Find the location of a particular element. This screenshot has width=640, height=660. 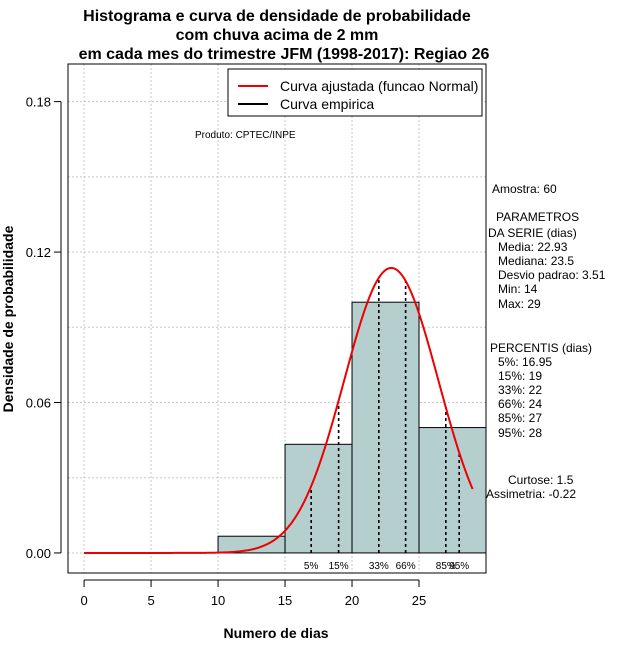

percentile-label-5%: 5% is located at coordinates (311, 566).